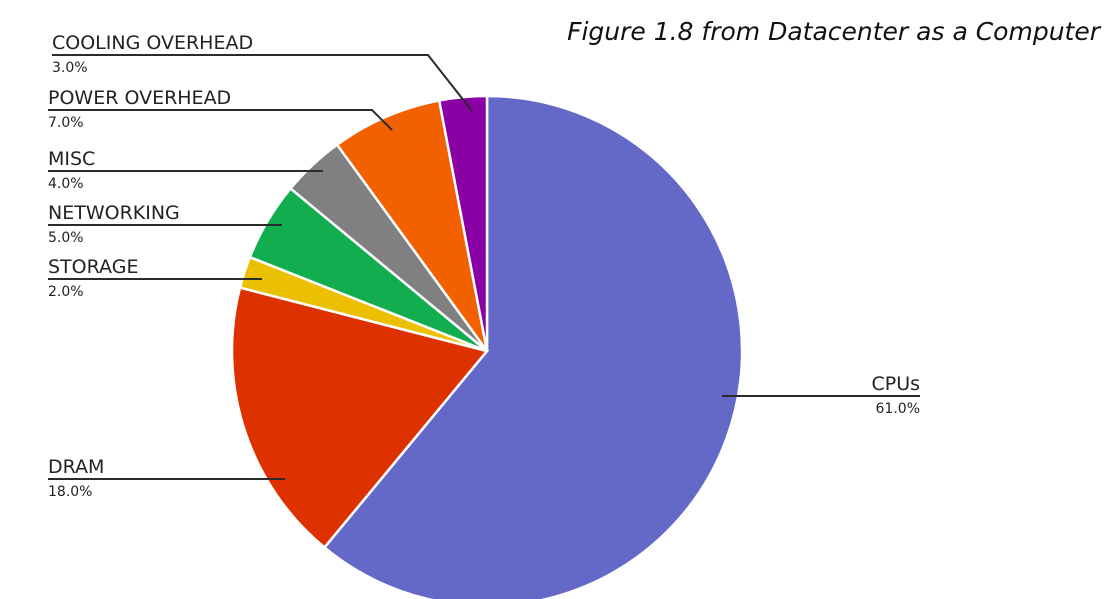 This screenshot has height=599, width=1113. Describe the element at coordinates (834, 31) in the screenshot. I see `figure-caption: Figure 1.8 from Datacenter as a Computer` at that location.